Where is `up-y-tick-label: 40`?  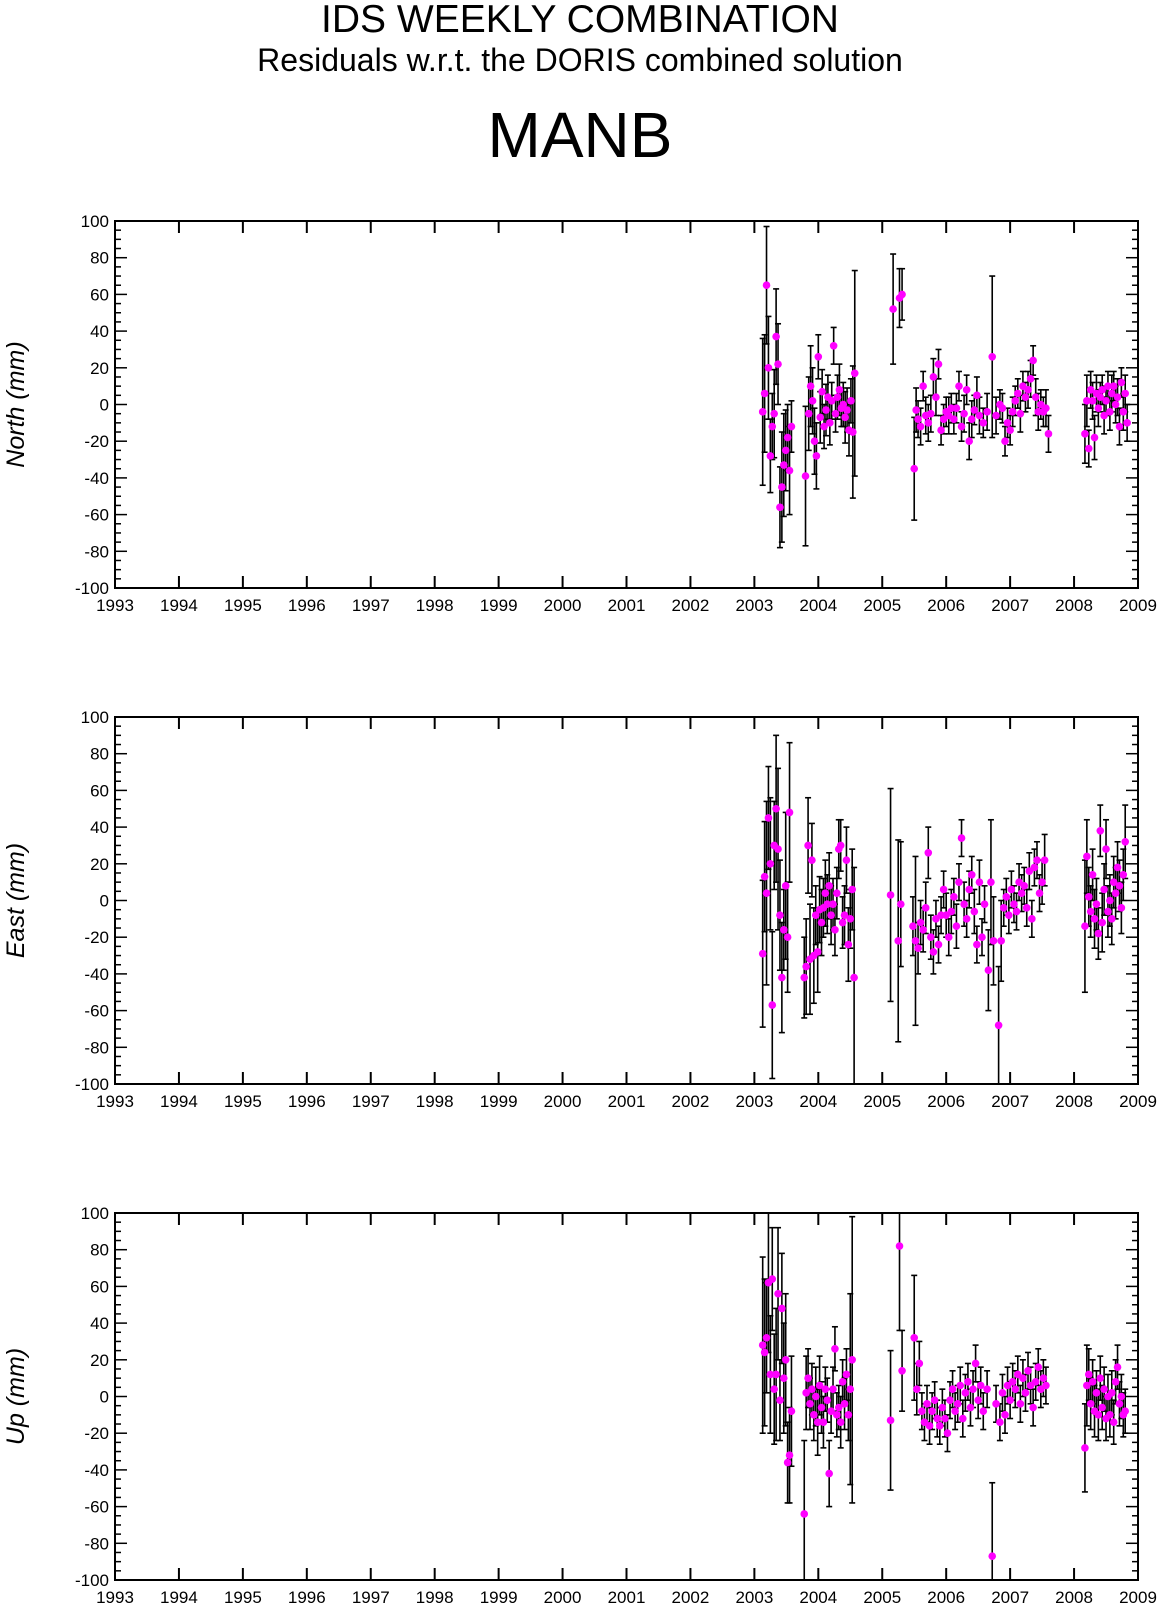
up-y-tick-label: 40 is located at coordinates (99, 1323).